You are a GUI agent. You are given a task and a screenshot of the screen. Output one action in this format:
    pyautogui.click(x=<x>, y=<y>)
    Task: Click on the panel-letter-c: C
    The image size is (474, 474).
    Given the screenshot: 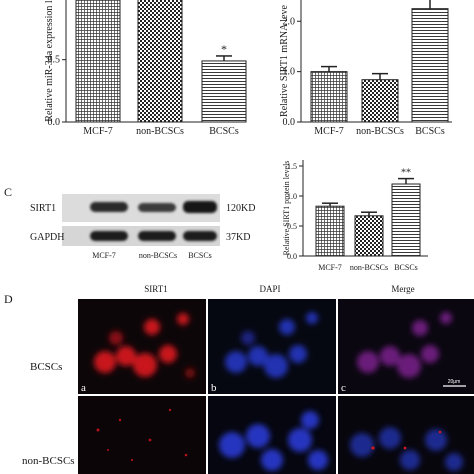 What is the action you would take?
    pyautogui.click(x=8, y=192)
    